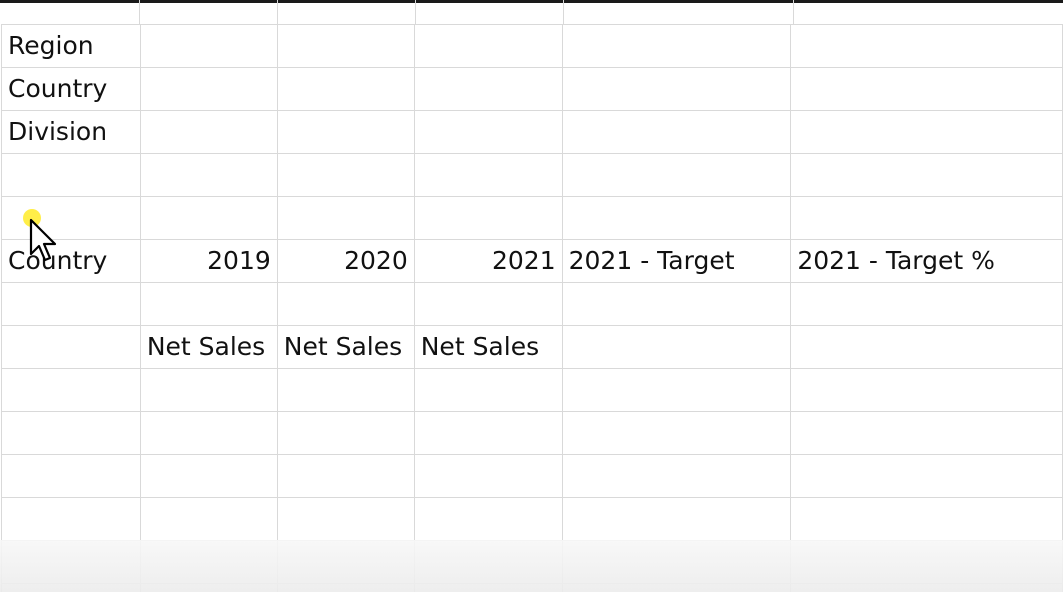 This screenshot has height=592, width=1063. What do you see at coordinates (71, 46) in the screenshot?
I see `cell: Region` at bounding box center [71, 46].